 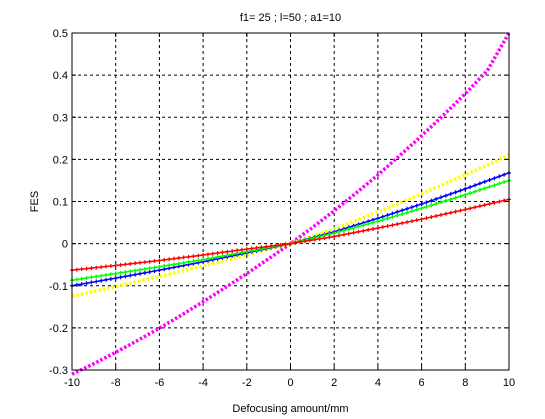 I want to click on y-tick-label: -0.3, so click(x=58, y=371).